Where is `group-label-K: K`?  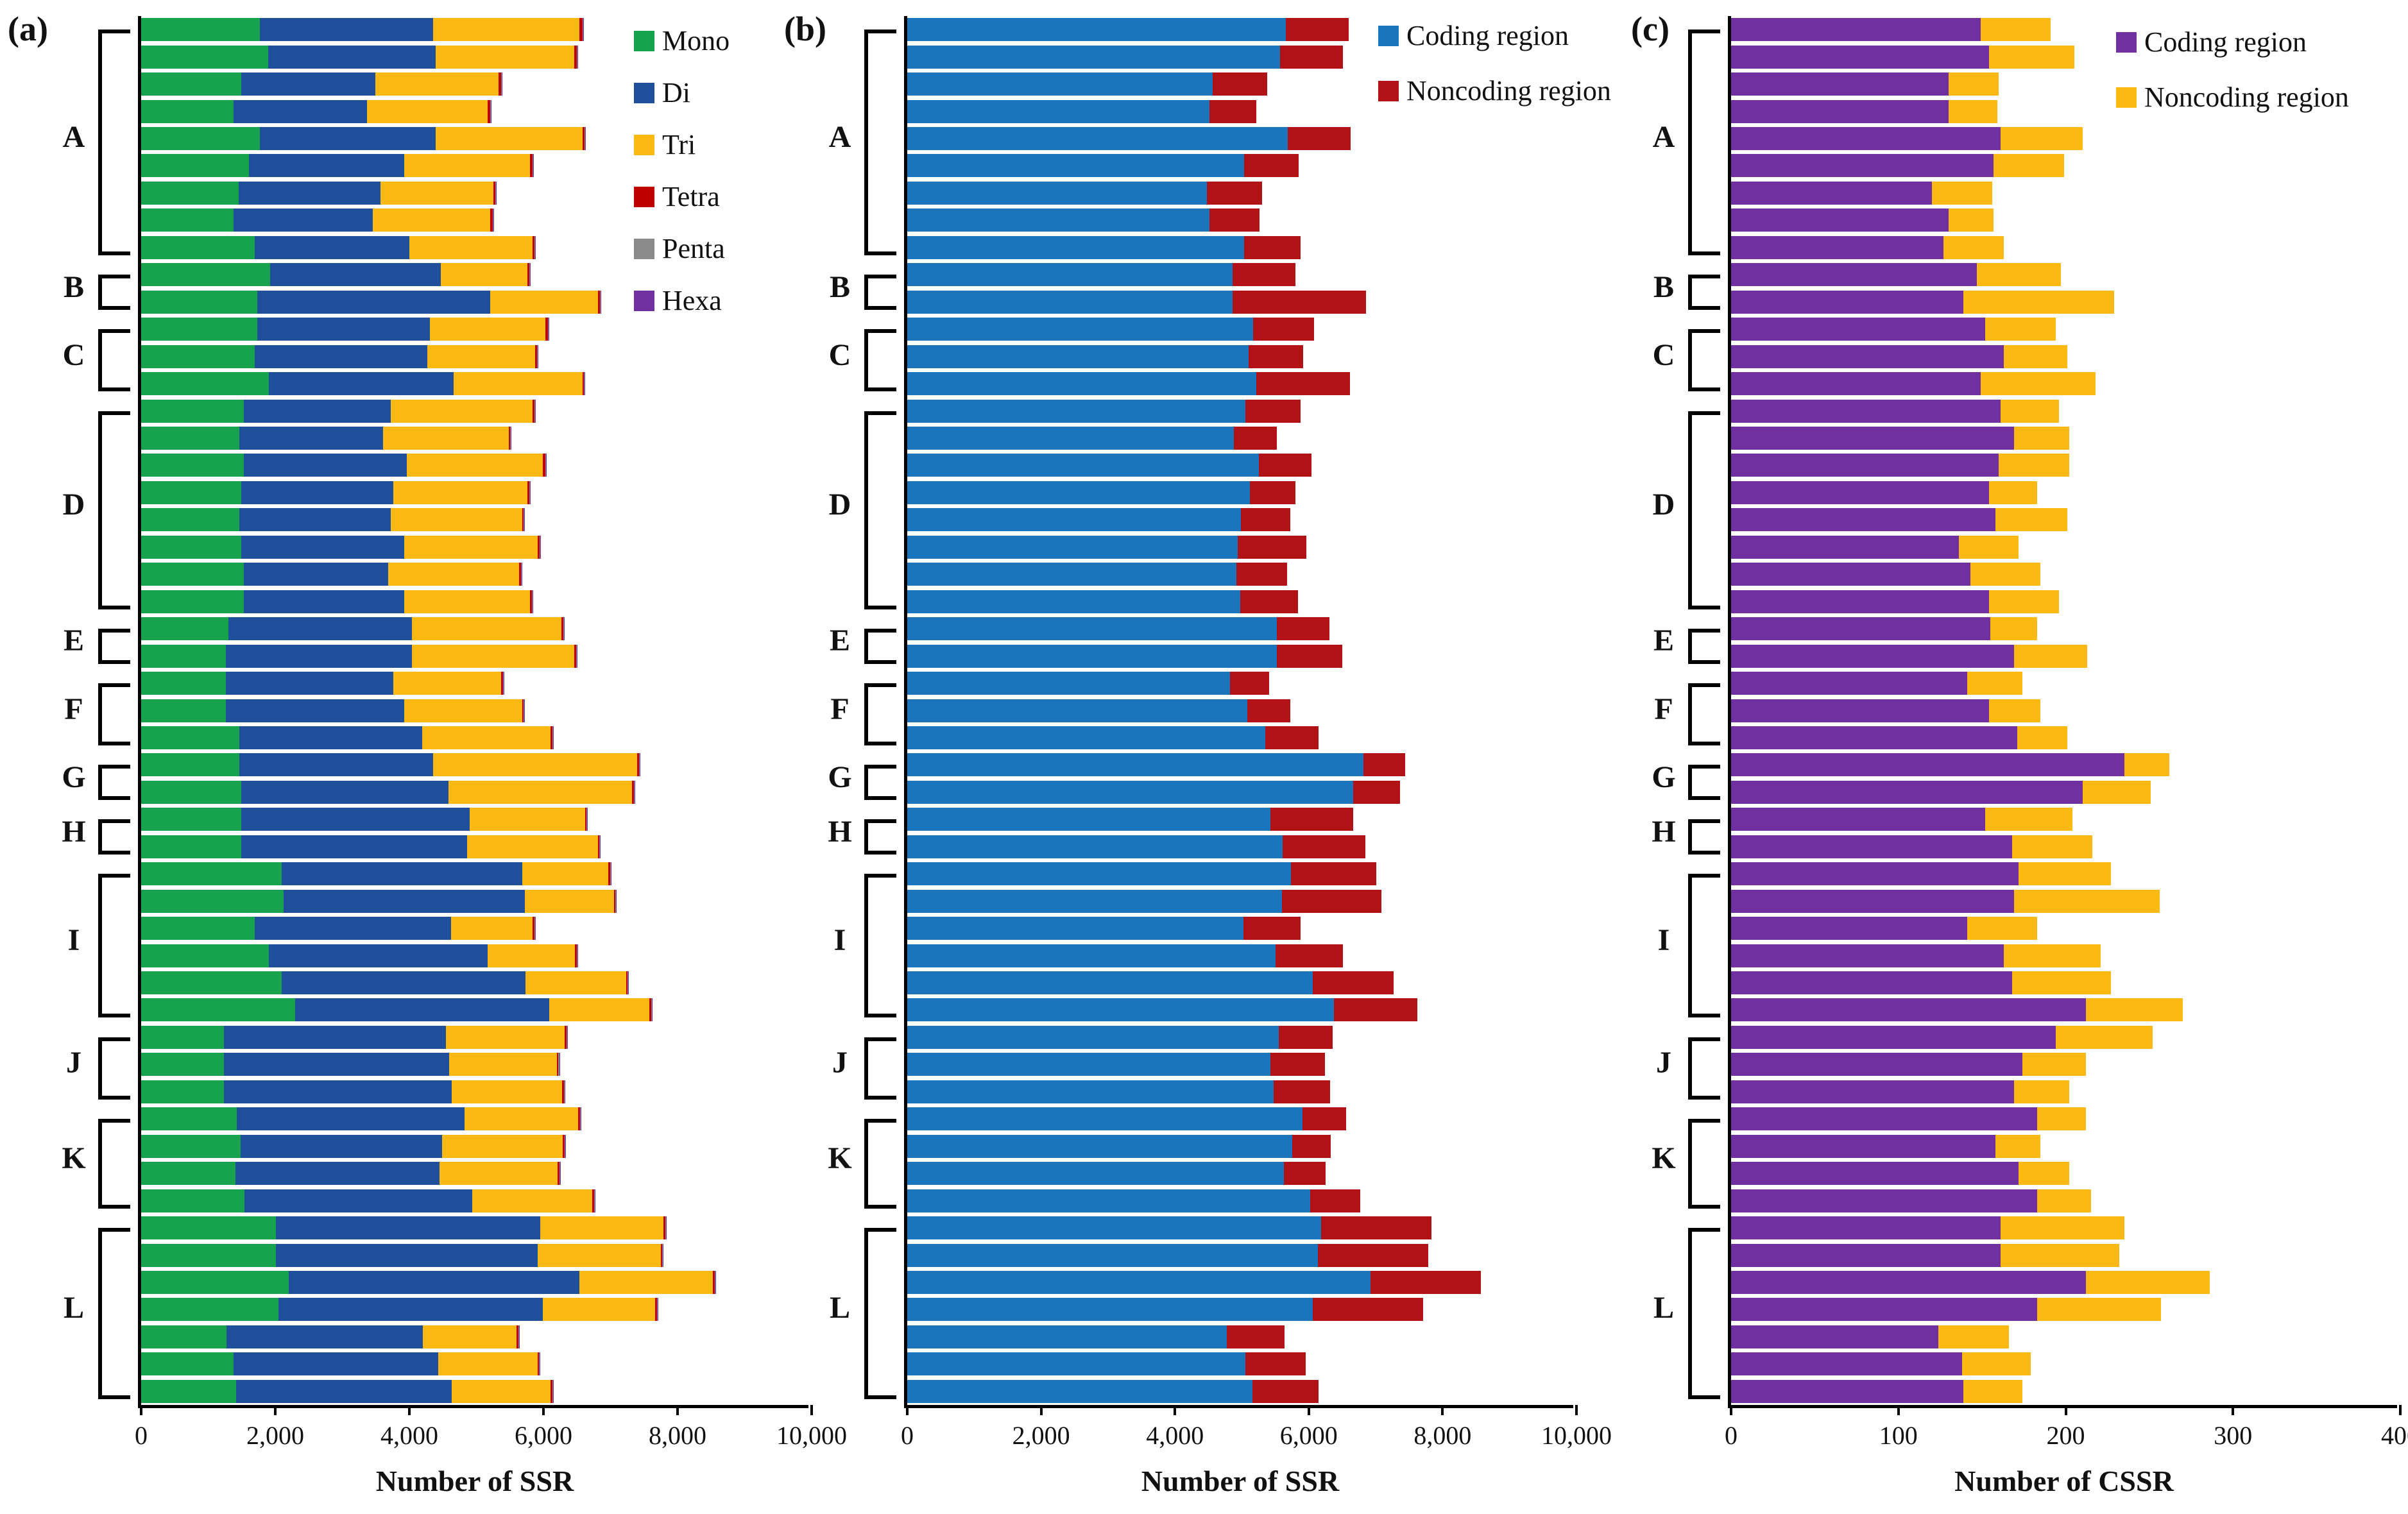 group-label-K: K is located at coordinates (840, 1158).